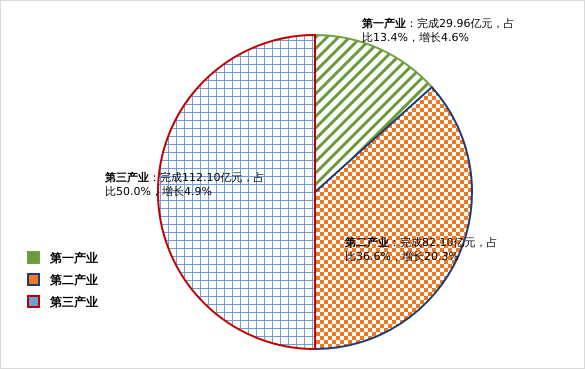 Image resolution: width=585 pixels, height=369 pixels. Describe the element at coordinates (73, 302) in the screenshot. I see `legend-label: 第三产业` at that location.